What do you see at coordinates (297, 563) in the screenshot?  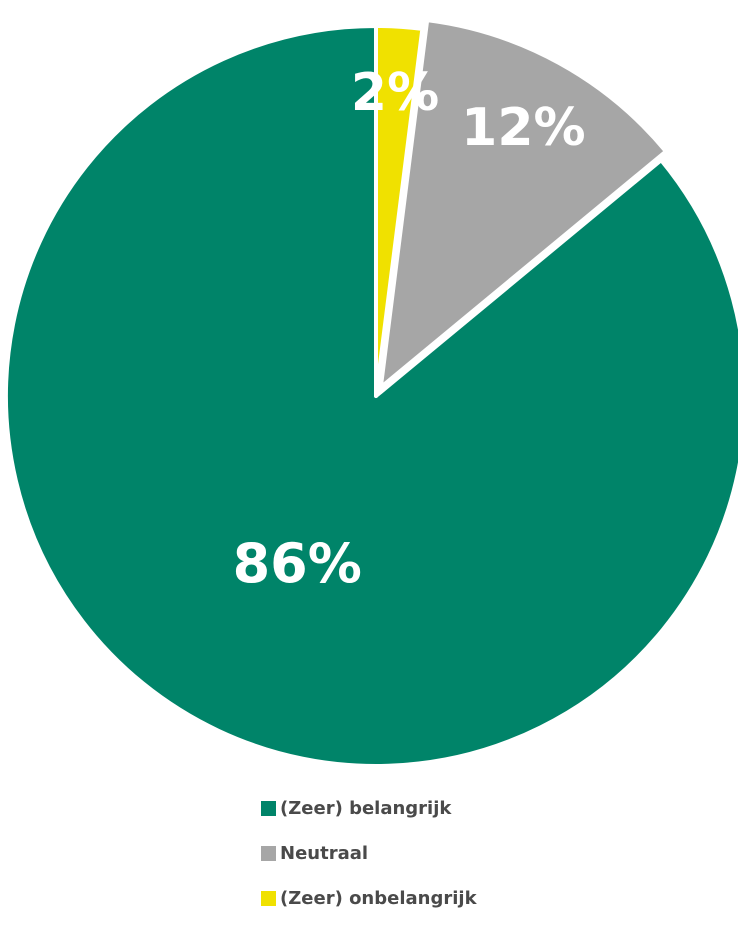 I see `data-label-belangrijk: 86%` at bounding box center [297, 563].